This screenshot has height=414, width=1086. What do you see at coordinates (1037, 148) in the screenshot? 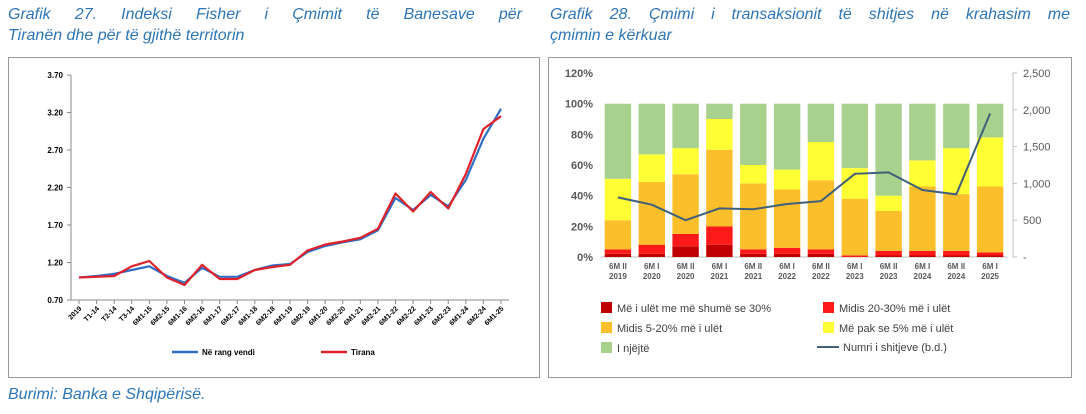
I see `right-y-tick-label: 1,500` at bounding box center [1037, 148].